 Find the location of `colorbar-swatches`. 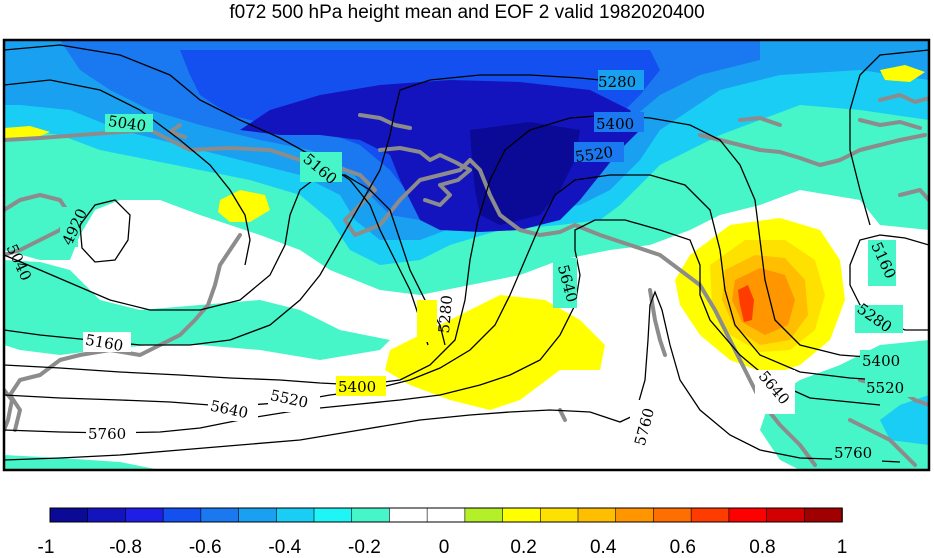

colorbar-swatches is located at coordinates (446, 515).